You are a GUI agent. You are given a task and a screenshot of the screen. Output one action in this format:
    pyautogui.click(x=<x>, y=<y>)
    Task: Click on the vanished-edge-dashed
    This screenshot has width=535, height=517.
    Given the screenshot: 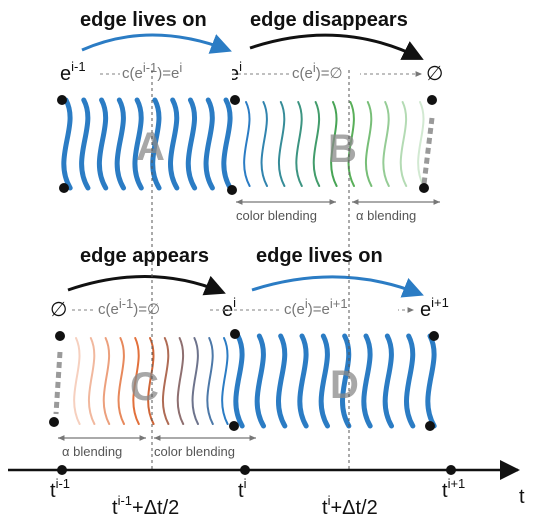 What is the action you would take?
    pyautogui.click(x=428, y=151)
    